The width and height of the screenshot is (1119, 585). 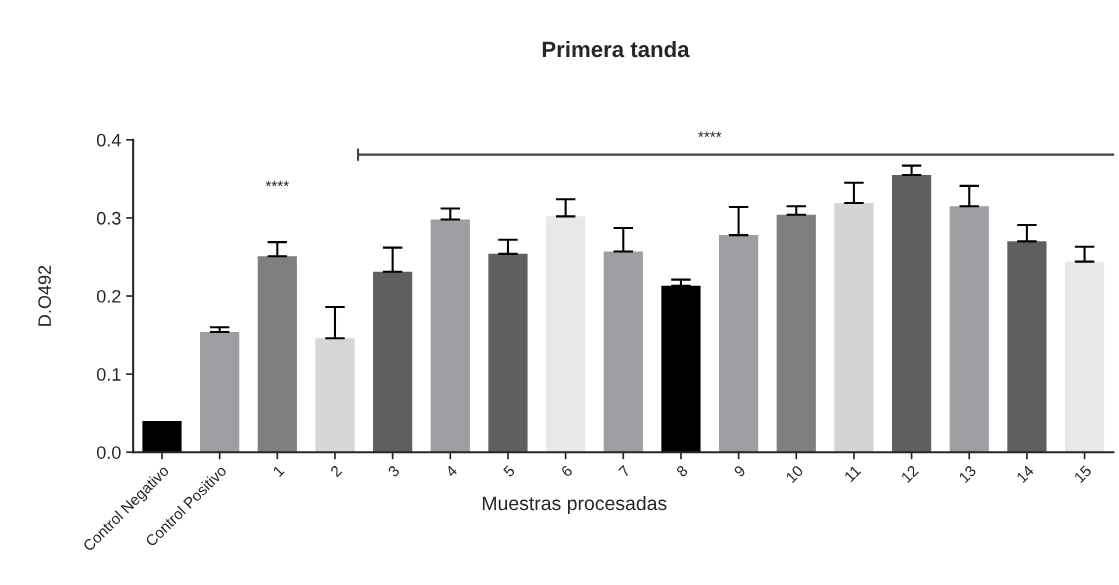 I want to click on y-tick-label: 0.3, so click(x=108, y=218).